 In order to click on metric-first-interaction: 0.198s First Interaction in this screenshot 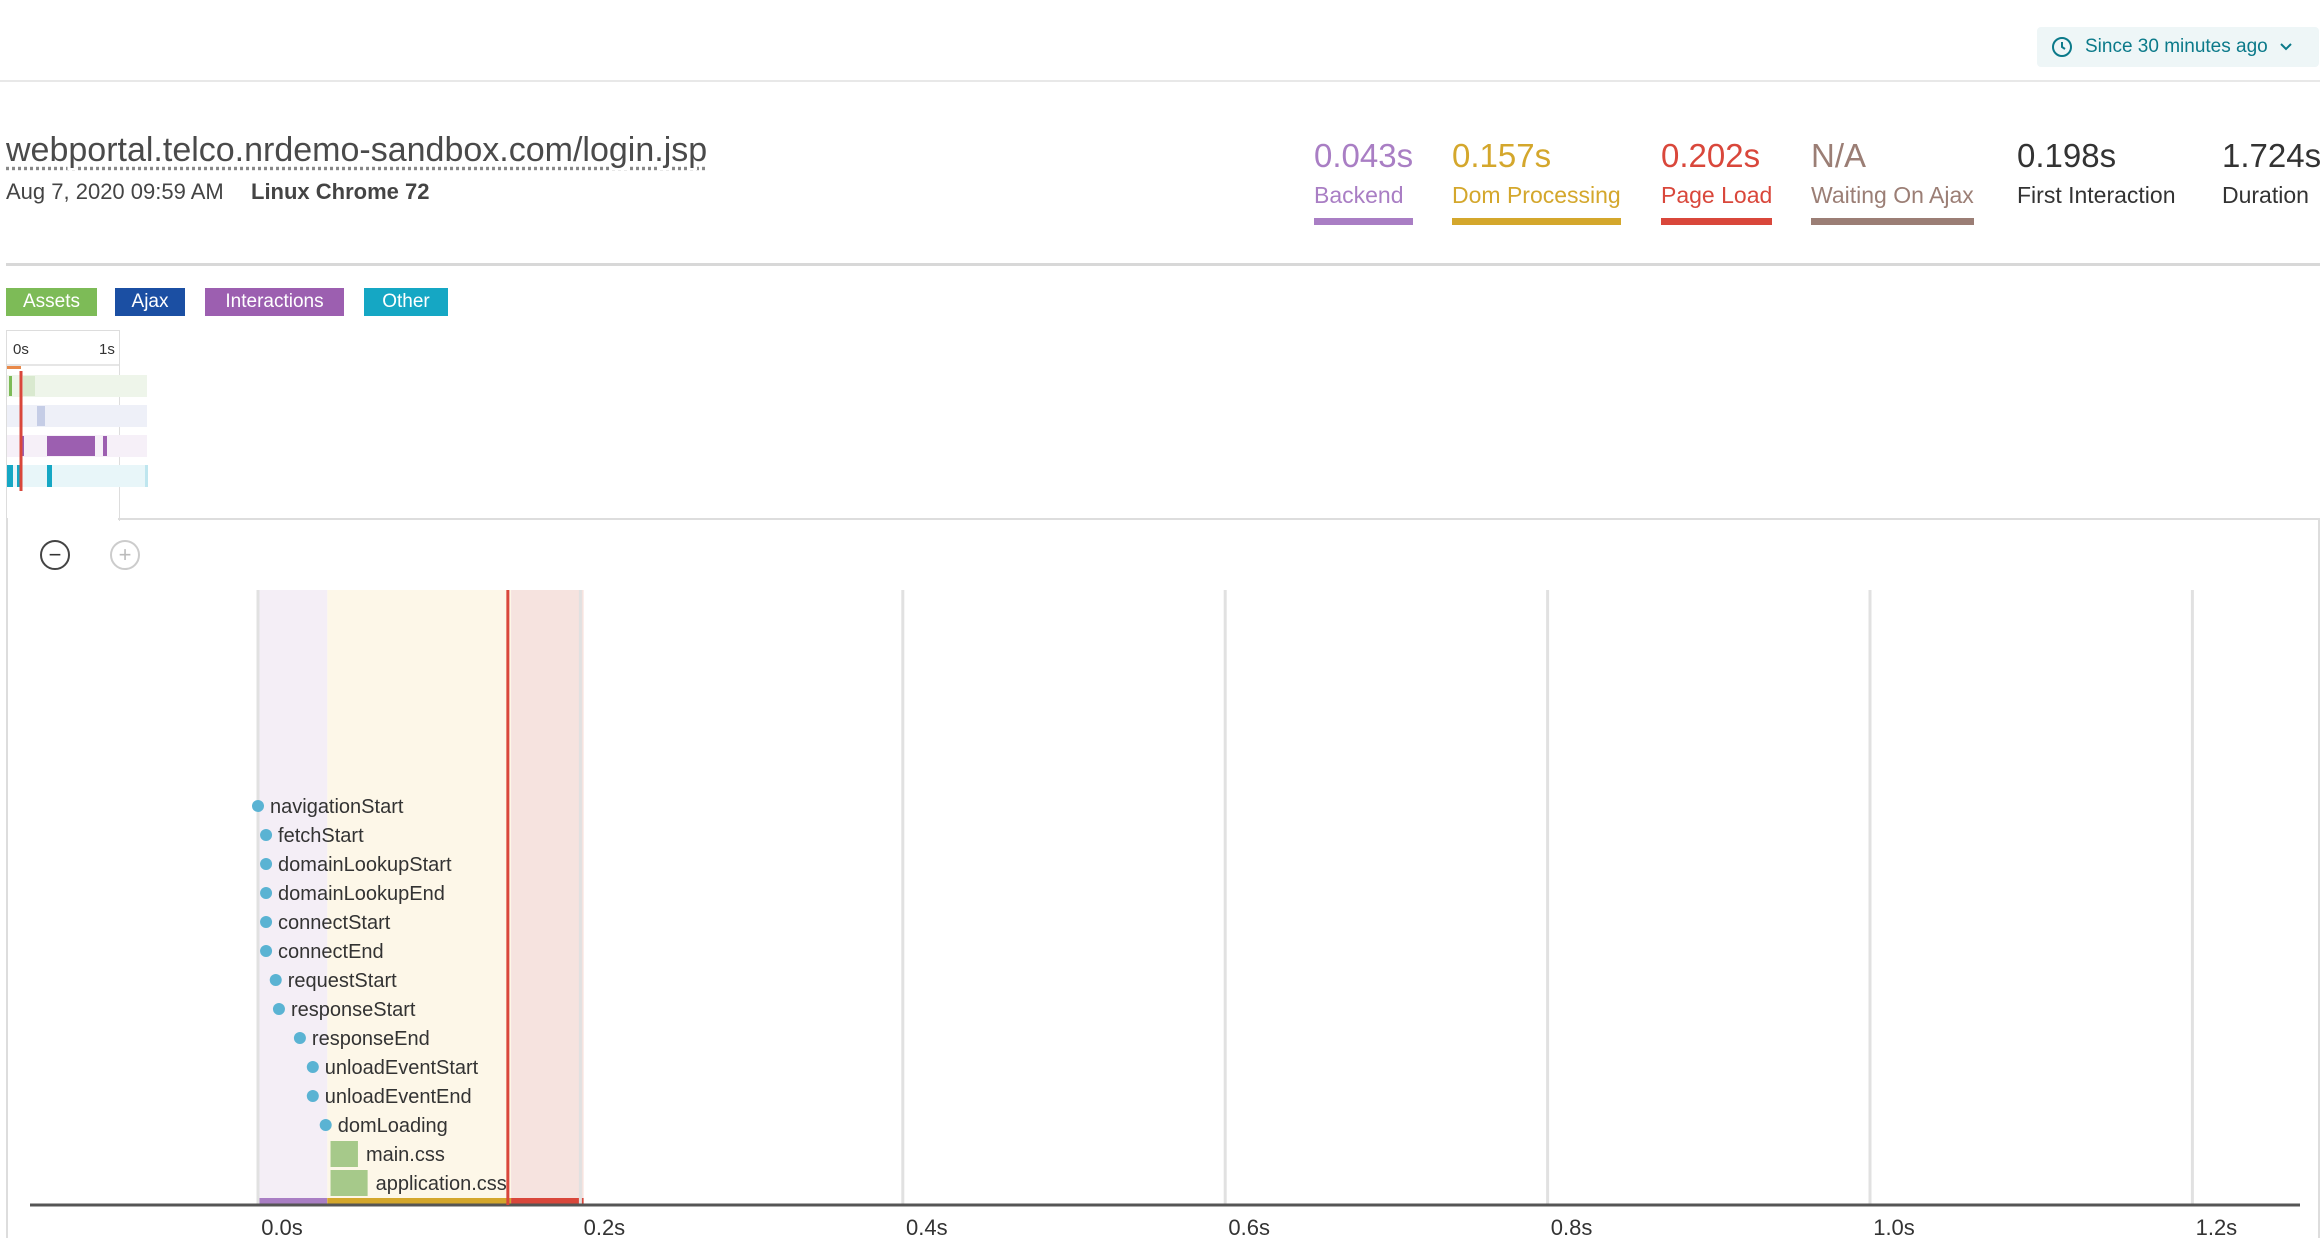, I will do `click(2096, 173)`.